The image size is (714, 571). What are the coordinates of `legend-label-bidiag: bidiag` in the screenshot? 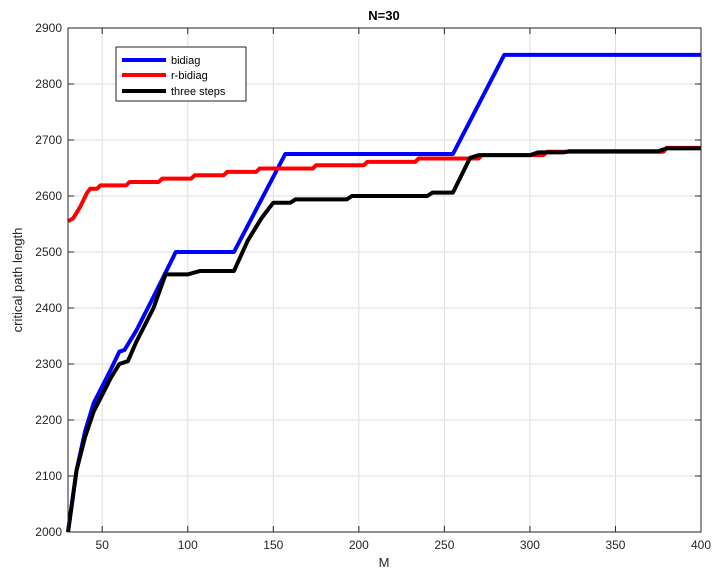 It's located at (185, 61).